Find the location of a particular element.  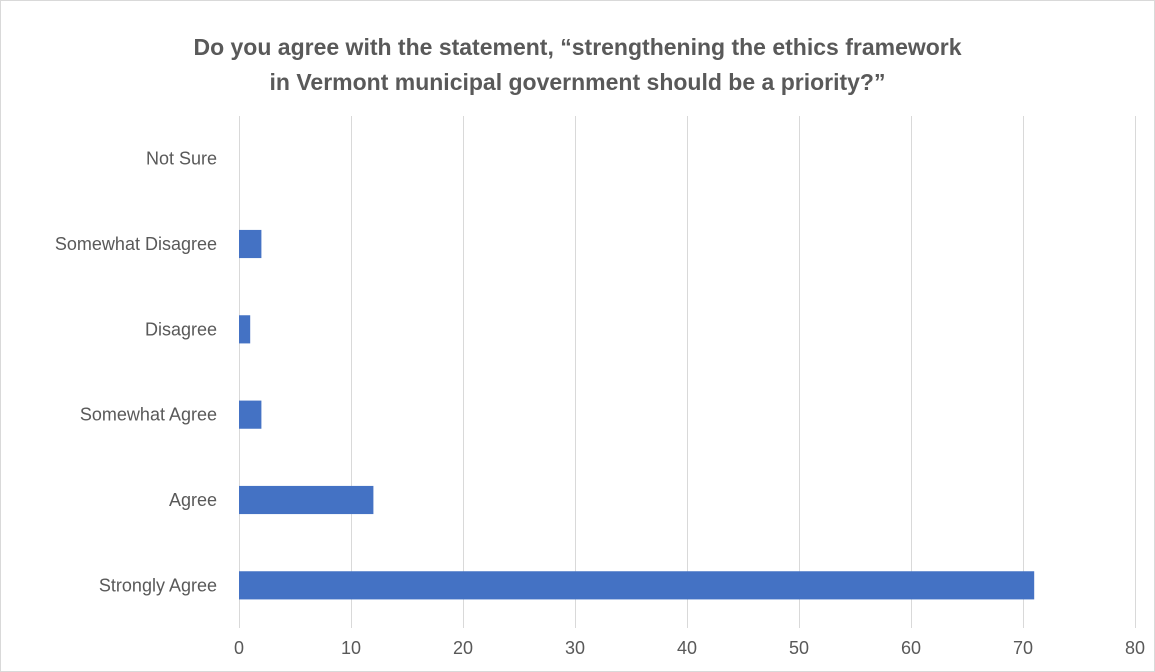

x-tick-label: 80 is located at coordinates (1135, 648).